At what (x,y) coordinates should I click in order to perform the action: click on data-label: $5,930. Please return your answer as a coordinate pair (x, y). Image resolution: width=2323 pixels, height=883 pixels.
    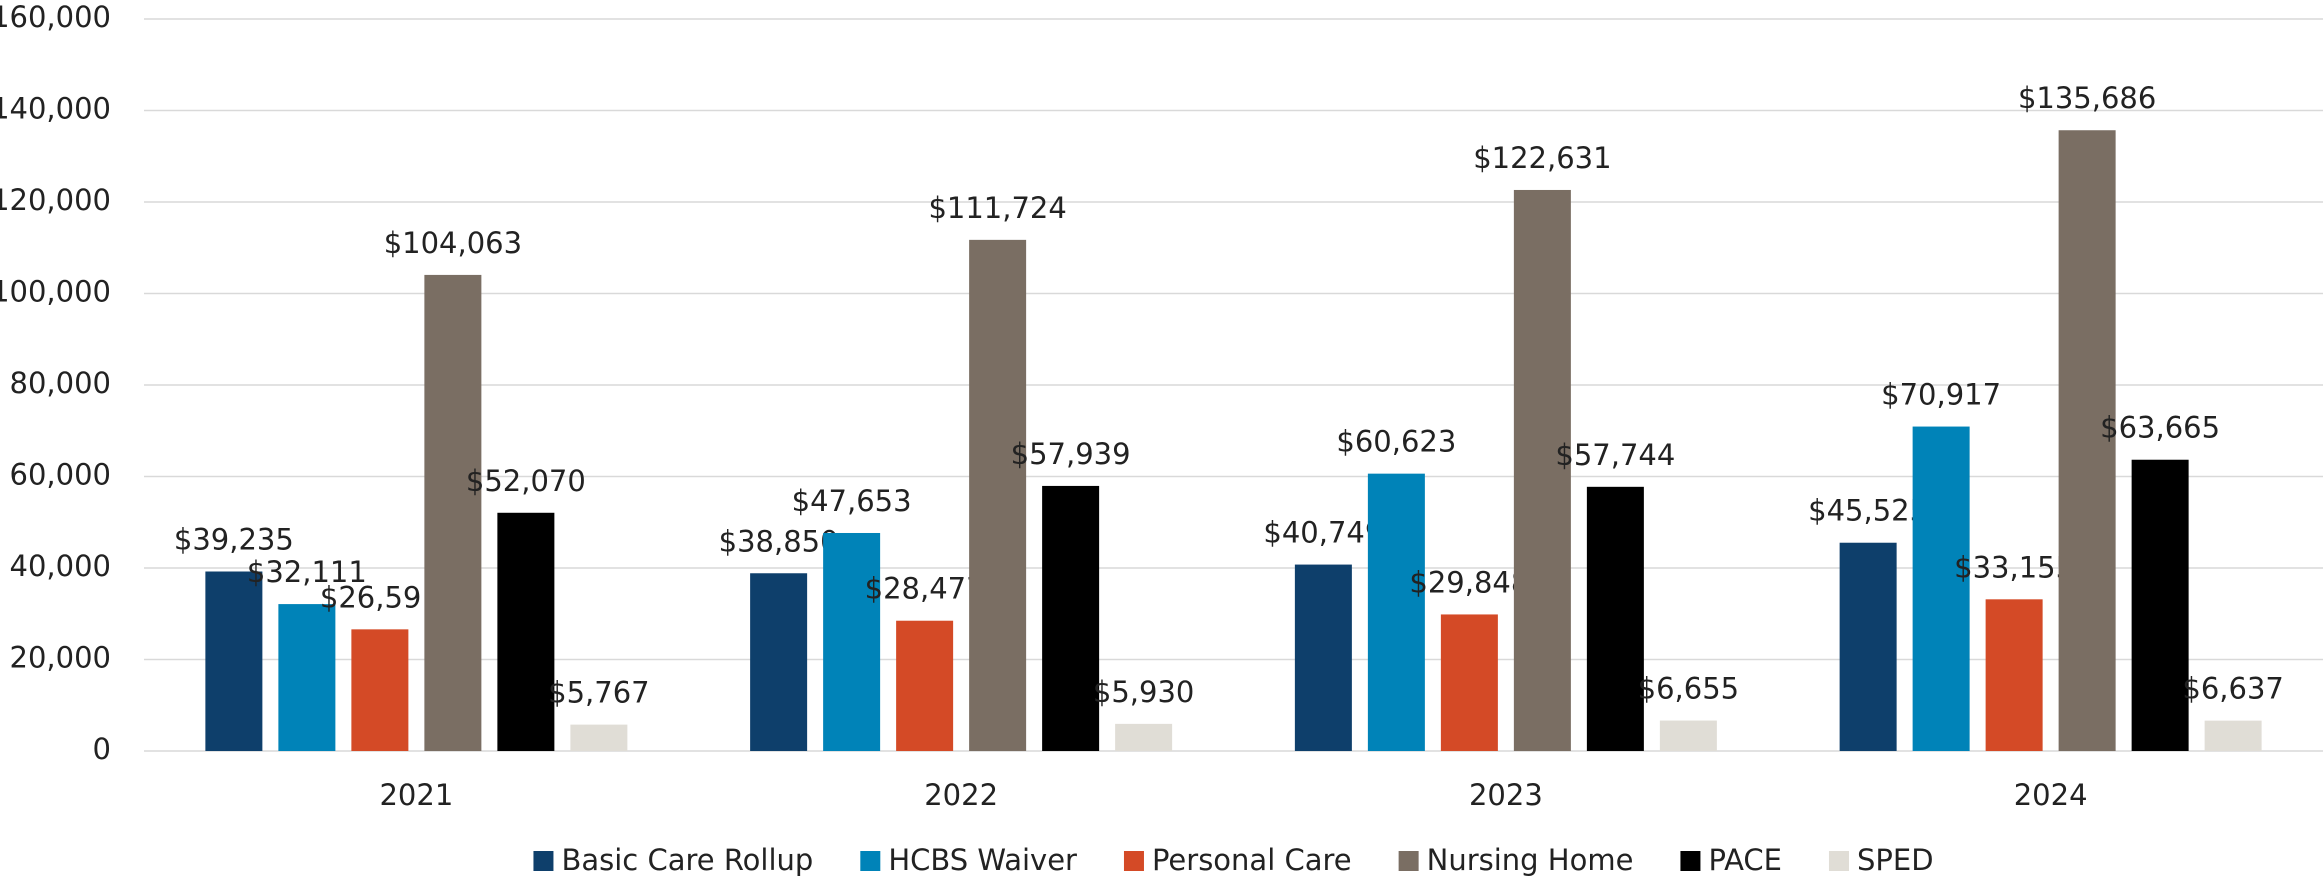
    Looking at the image, I should click on (1143, 692).